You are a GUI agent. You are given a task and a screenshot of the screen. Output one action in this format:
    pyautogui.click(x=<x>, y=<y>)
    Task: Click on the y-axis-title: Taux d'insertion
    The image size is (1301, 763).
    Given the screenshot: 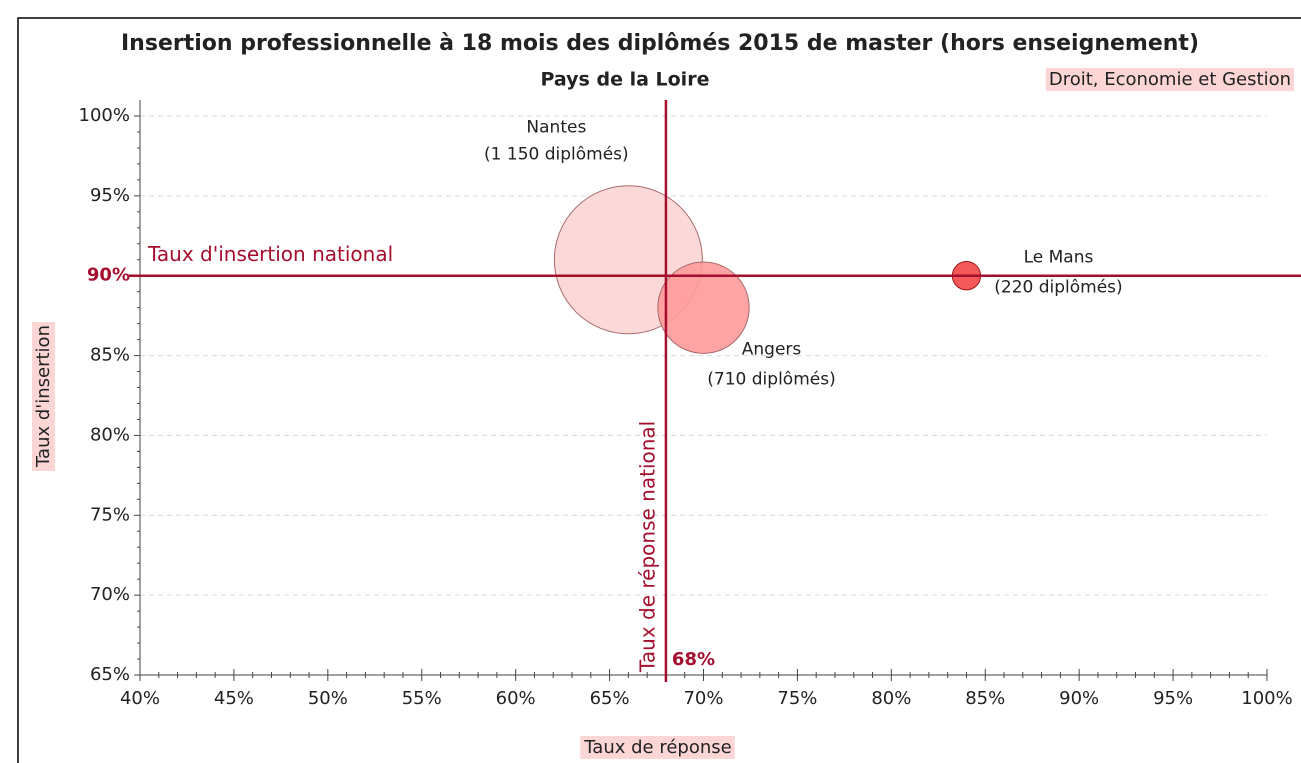 What is the action you would take?
    pyautogui.click(x=43, y=396)
    